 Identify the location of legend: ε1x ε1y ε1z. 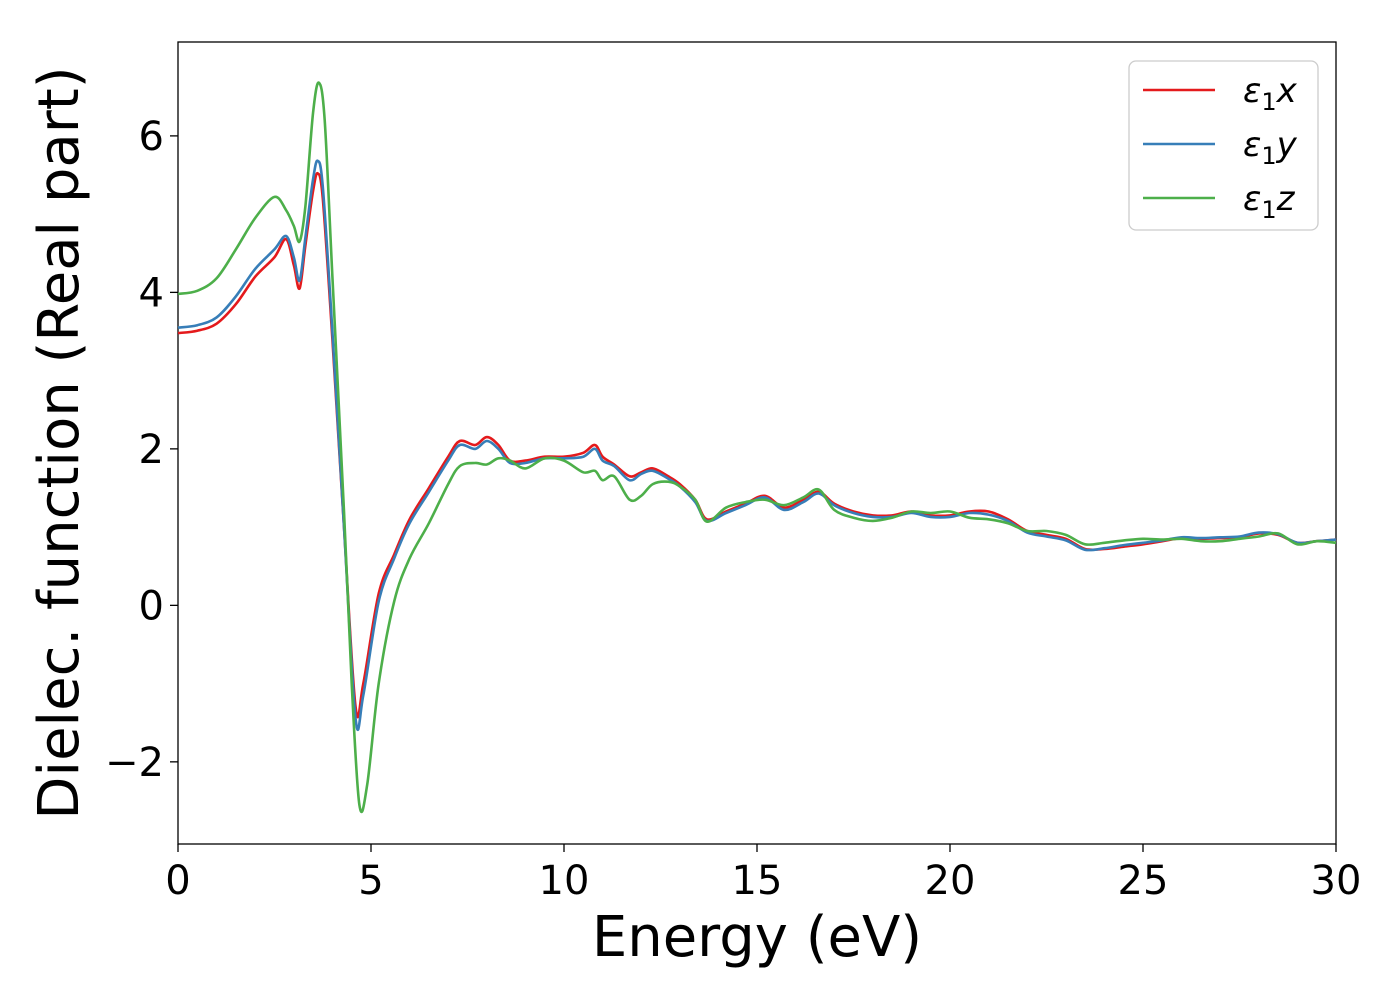
(1223, 145).